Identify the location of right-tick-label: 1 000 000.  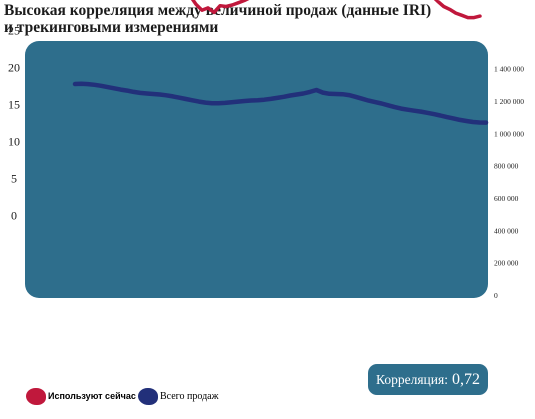
(509, 133).